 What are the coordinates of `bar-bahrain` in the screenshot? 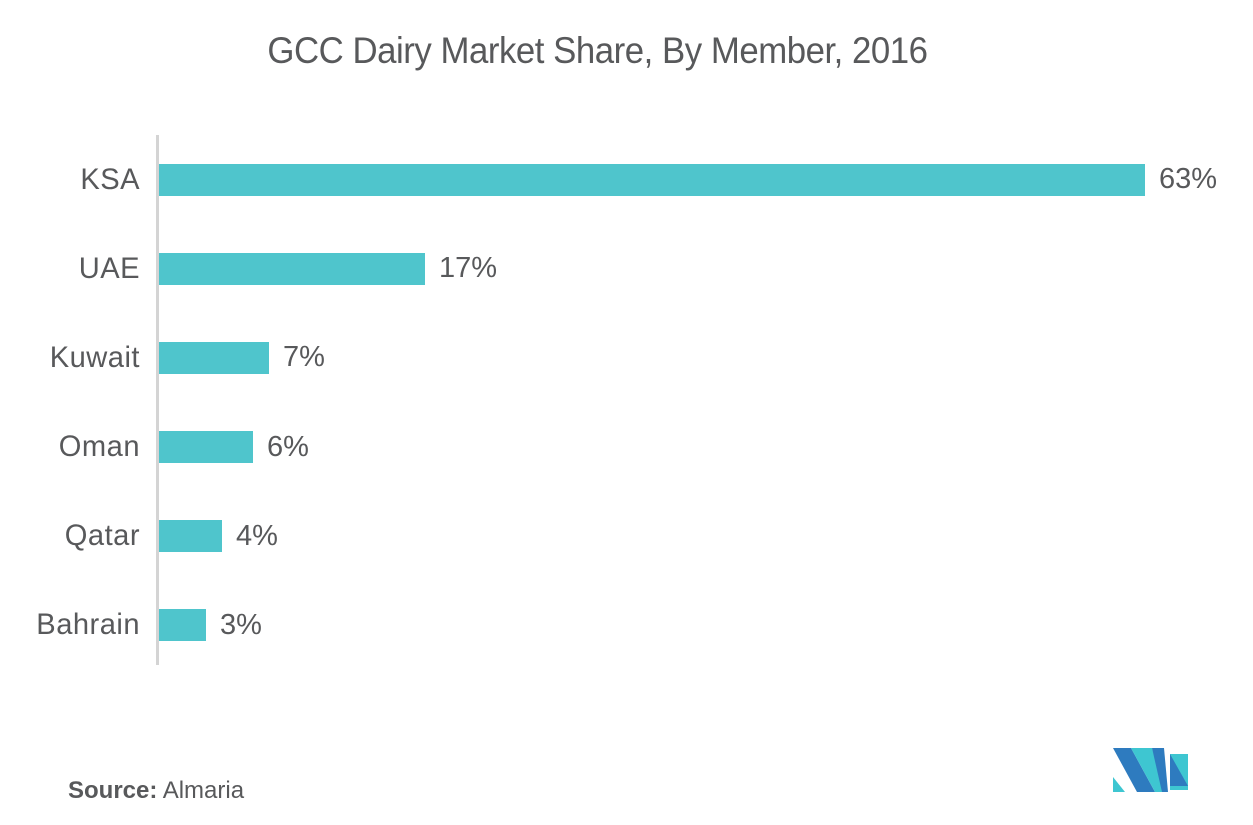 It's located at (182, 625).